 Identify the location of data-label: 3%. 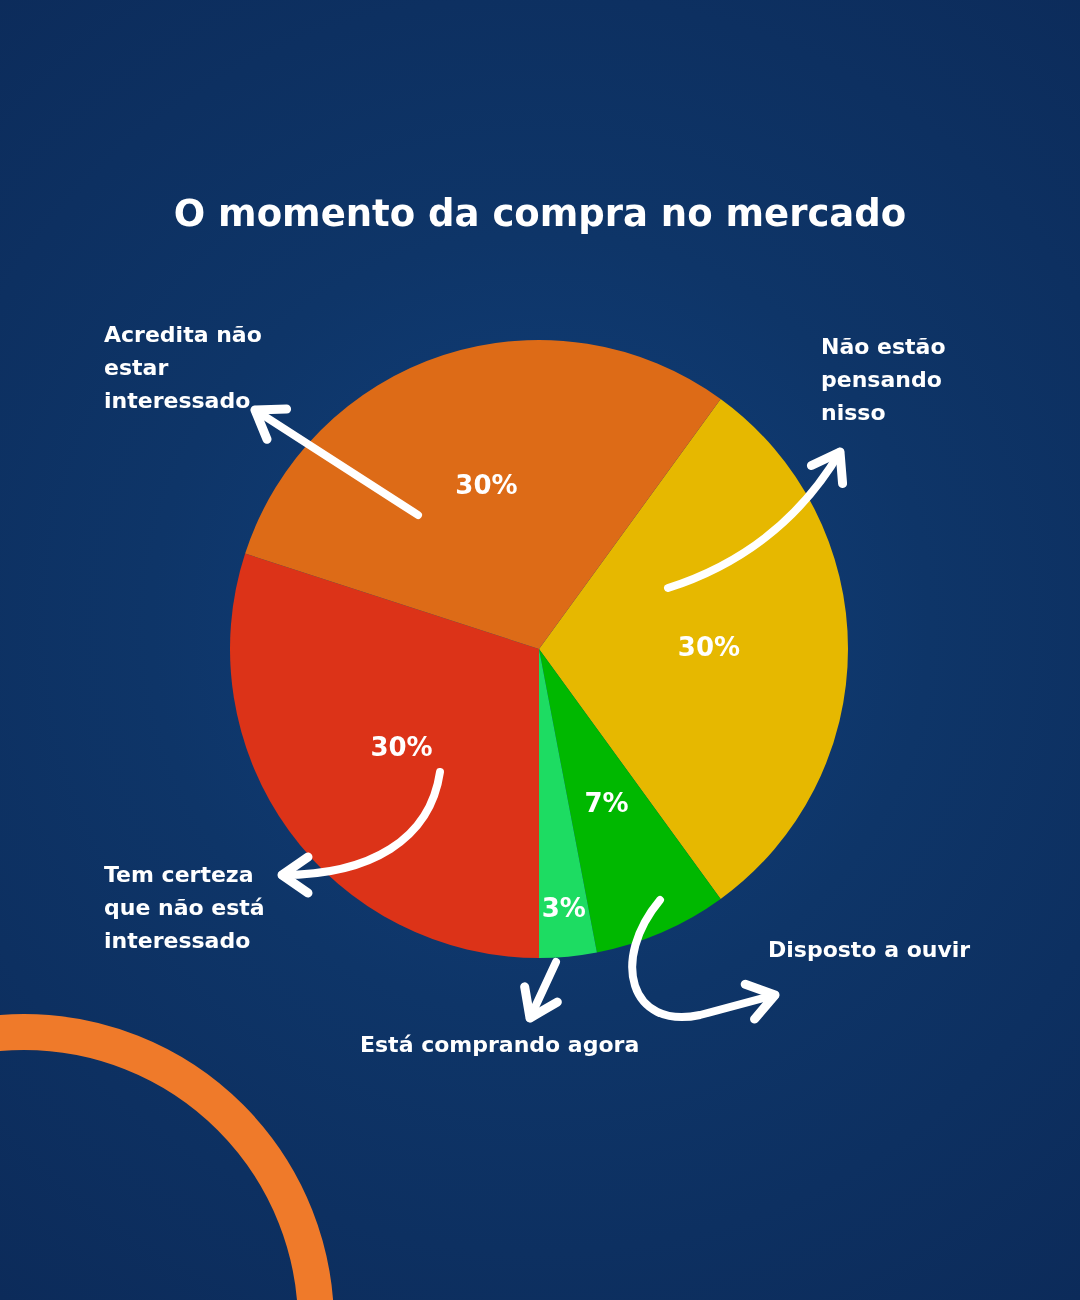
(563, 908).